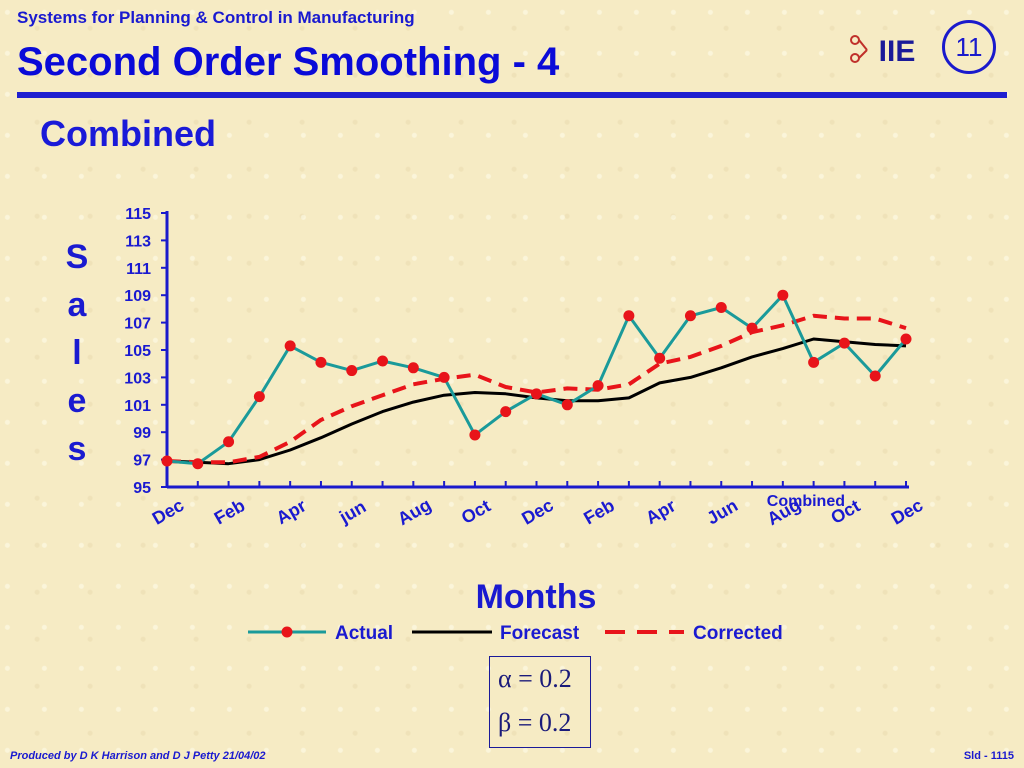 The height and width of the screenshot is (768, 1024). I want to click on y-tick-label: 101, so click(137, 406).